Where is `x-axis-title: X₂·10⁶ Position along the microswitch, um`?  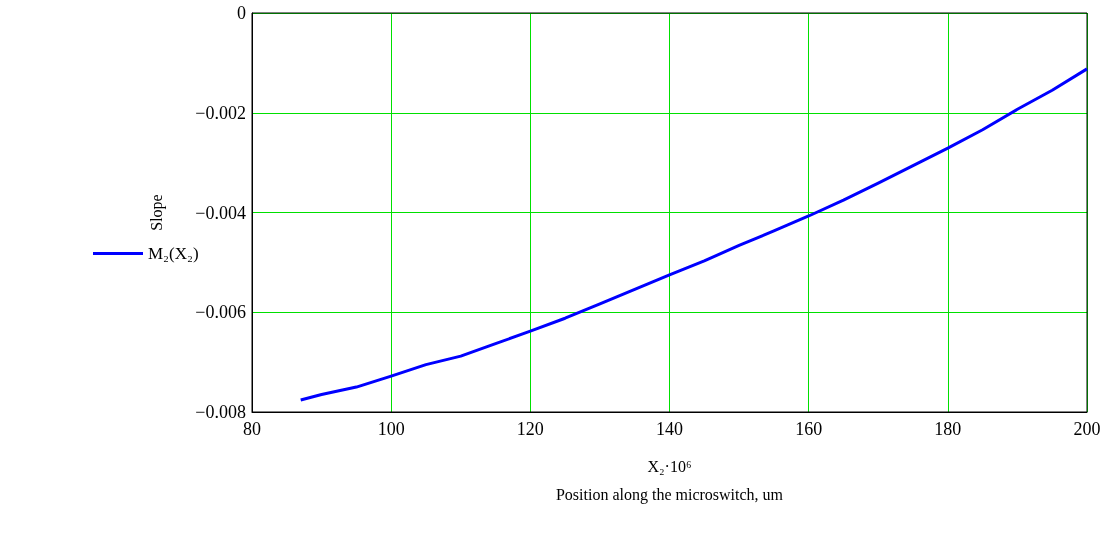 x-axis-title: X₂·10⁶ Position along the microswitch, um is located at coordinates (669, 480).